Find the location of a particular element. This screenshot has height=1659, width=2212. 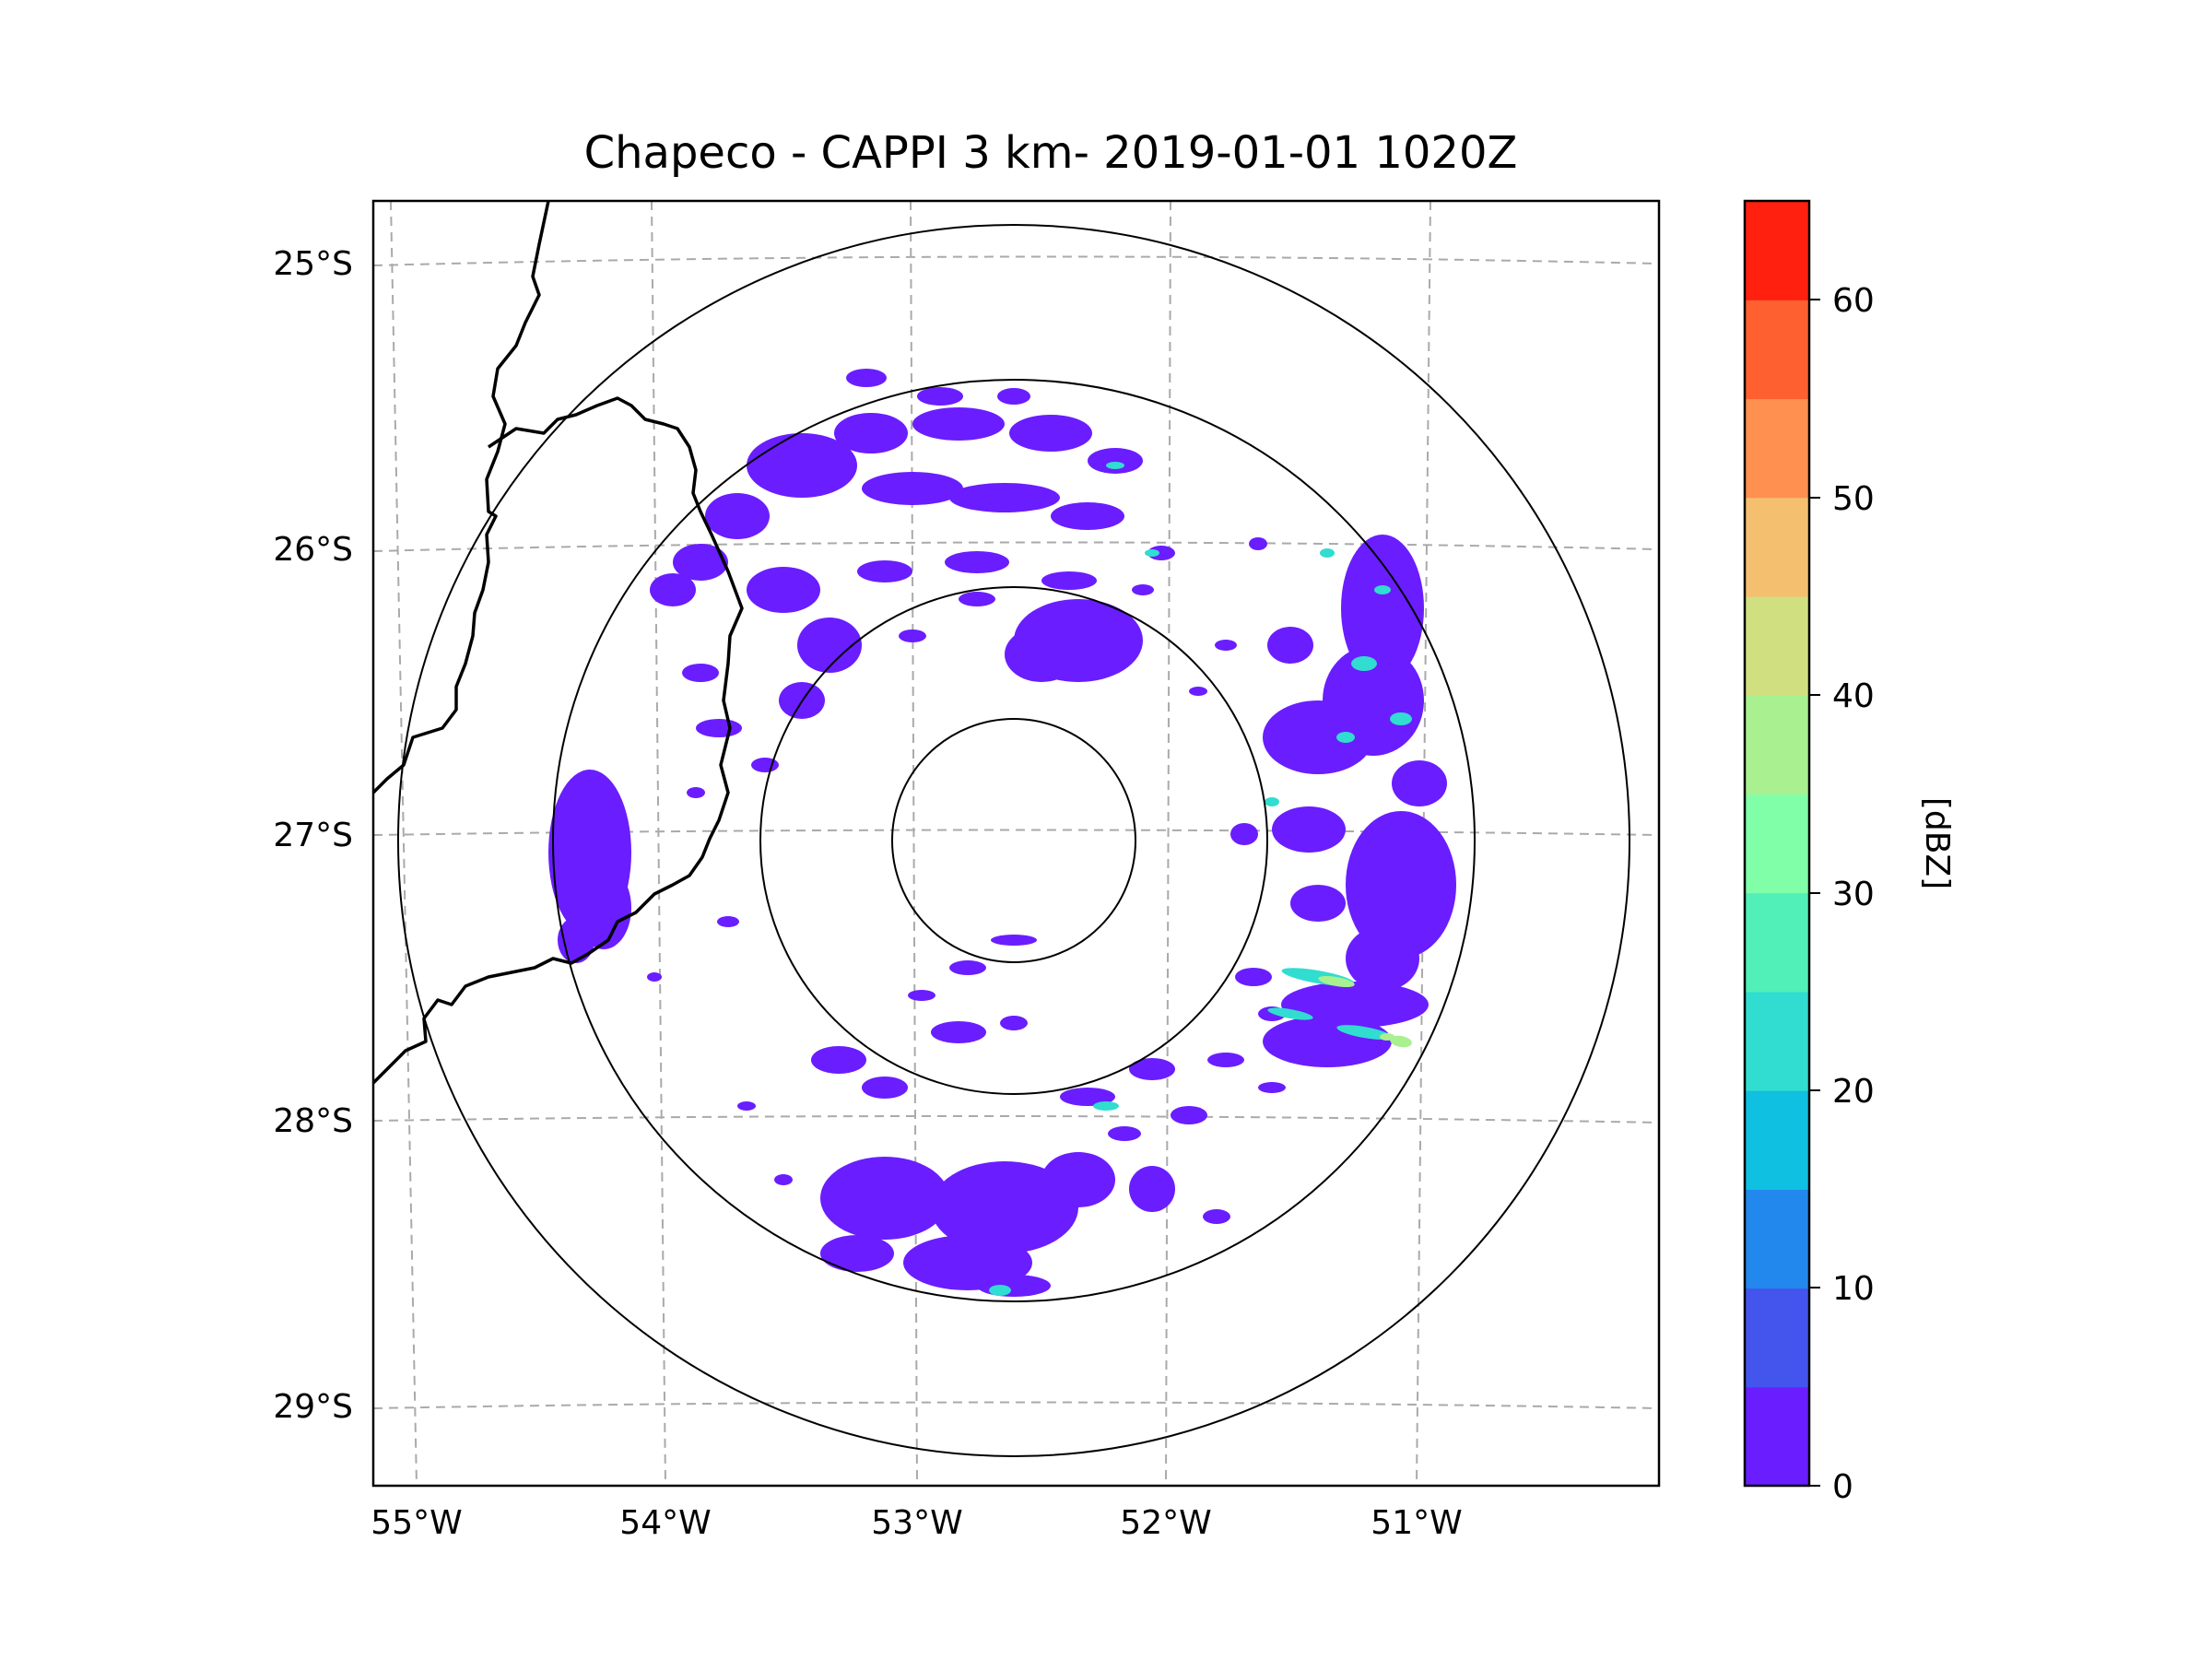

cbar-label-10: 10 is located at coordinates (1853, 1289).